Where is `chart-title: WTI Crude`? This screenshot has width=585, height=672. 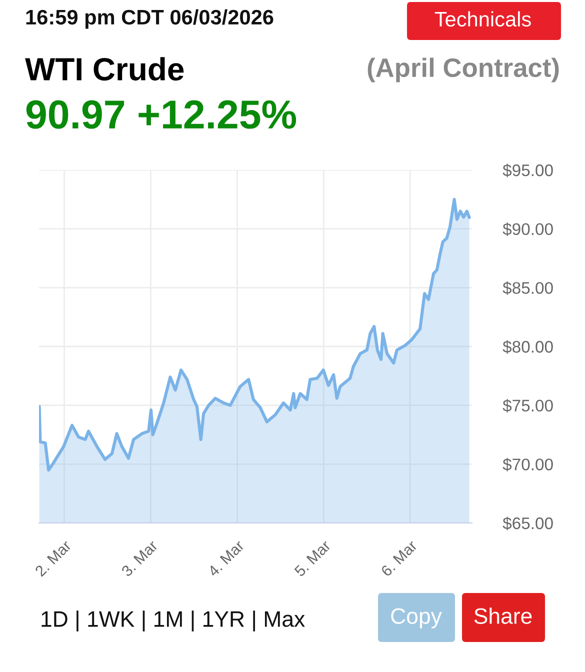 chart-title: WTI Crude is located at coordinates (104, 69).